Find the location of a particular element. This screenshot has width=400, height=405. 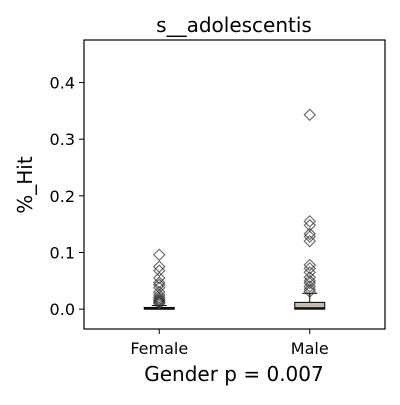

y-tick-label: 0.3 is located at coordinates (62, 139).